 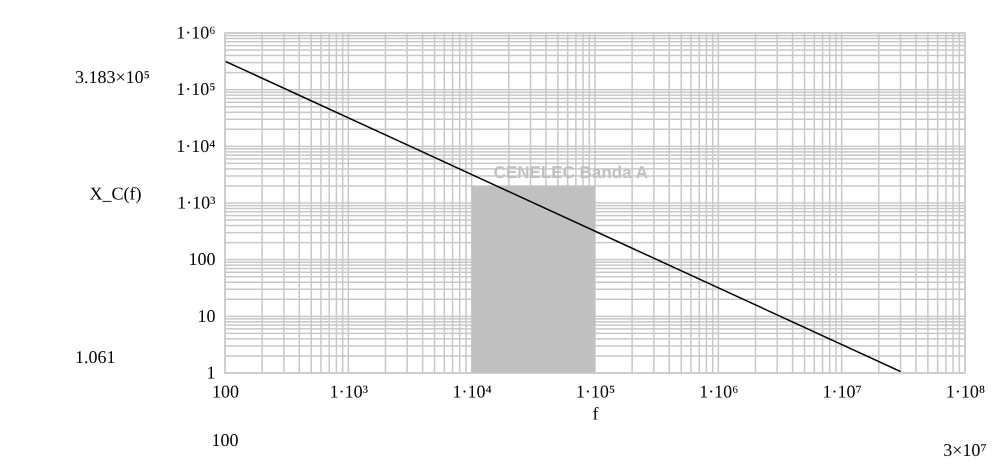 What do you see at coordinates (196, 32) in the screenshot?
I see `y-tick-label: 1·10⁶` at bounding box center [196, 32].